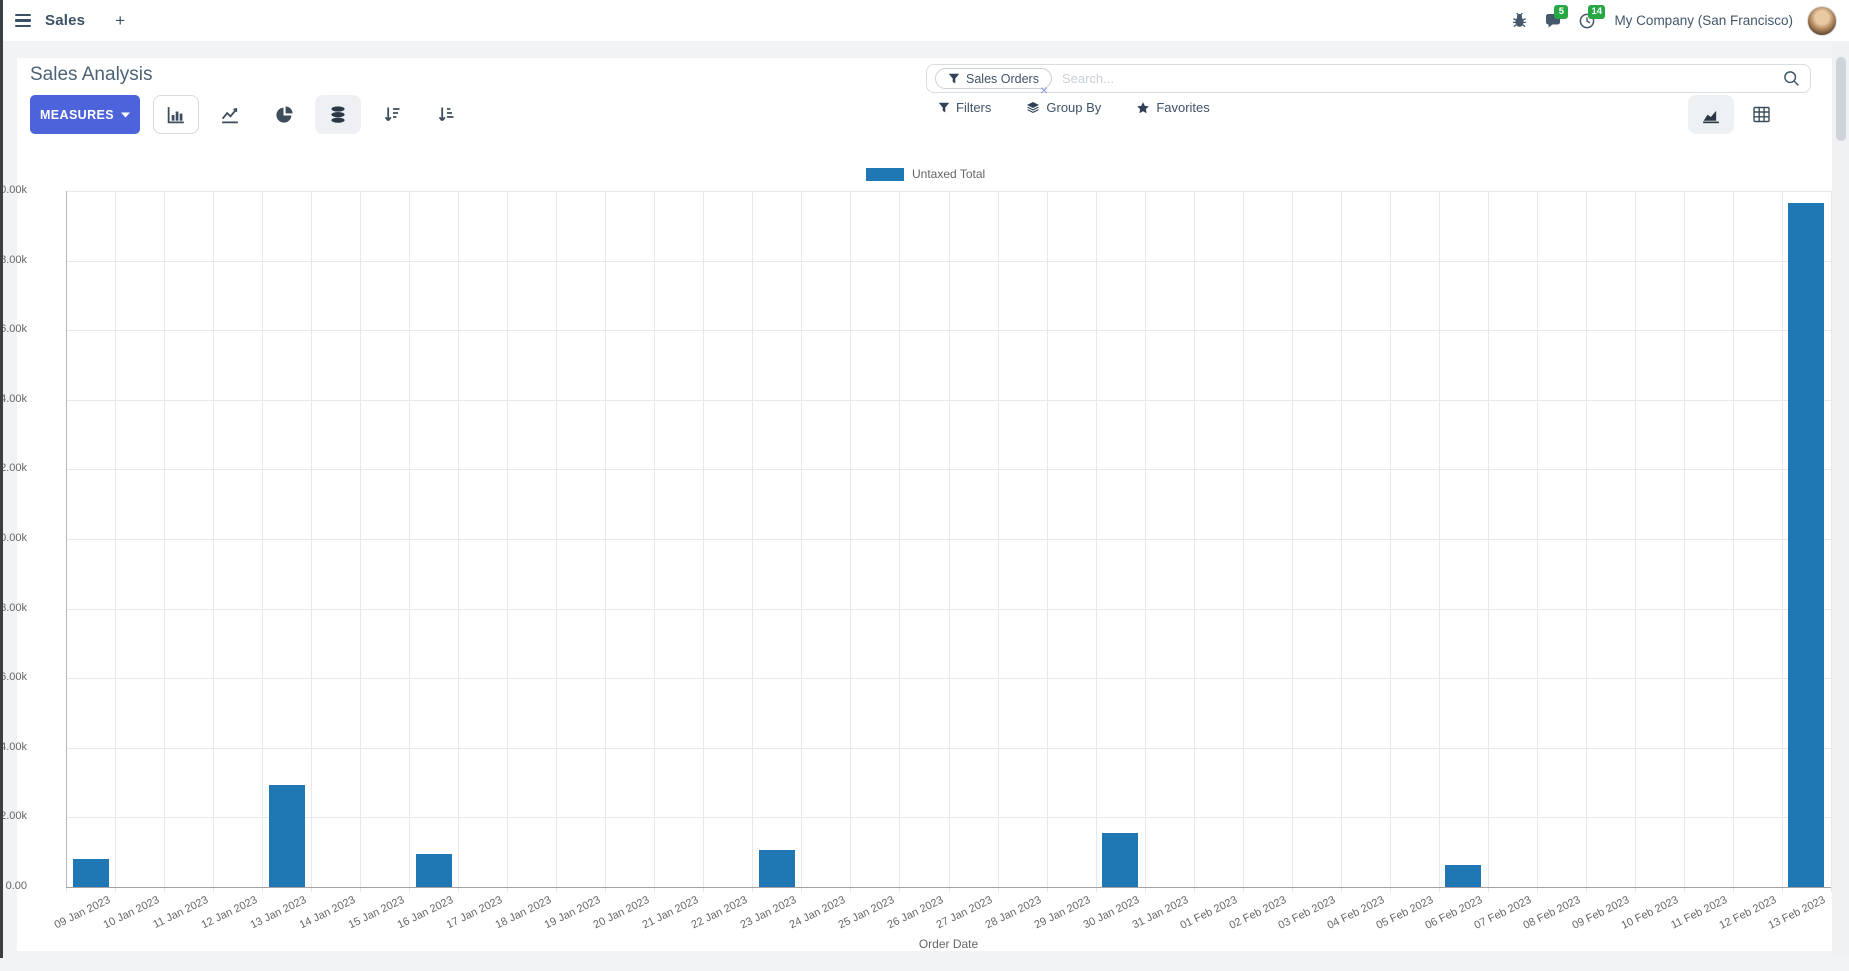  Describe the element at coordinates (90, 873) in the screenshot. I see `bar-09-jan-2023` at that location.